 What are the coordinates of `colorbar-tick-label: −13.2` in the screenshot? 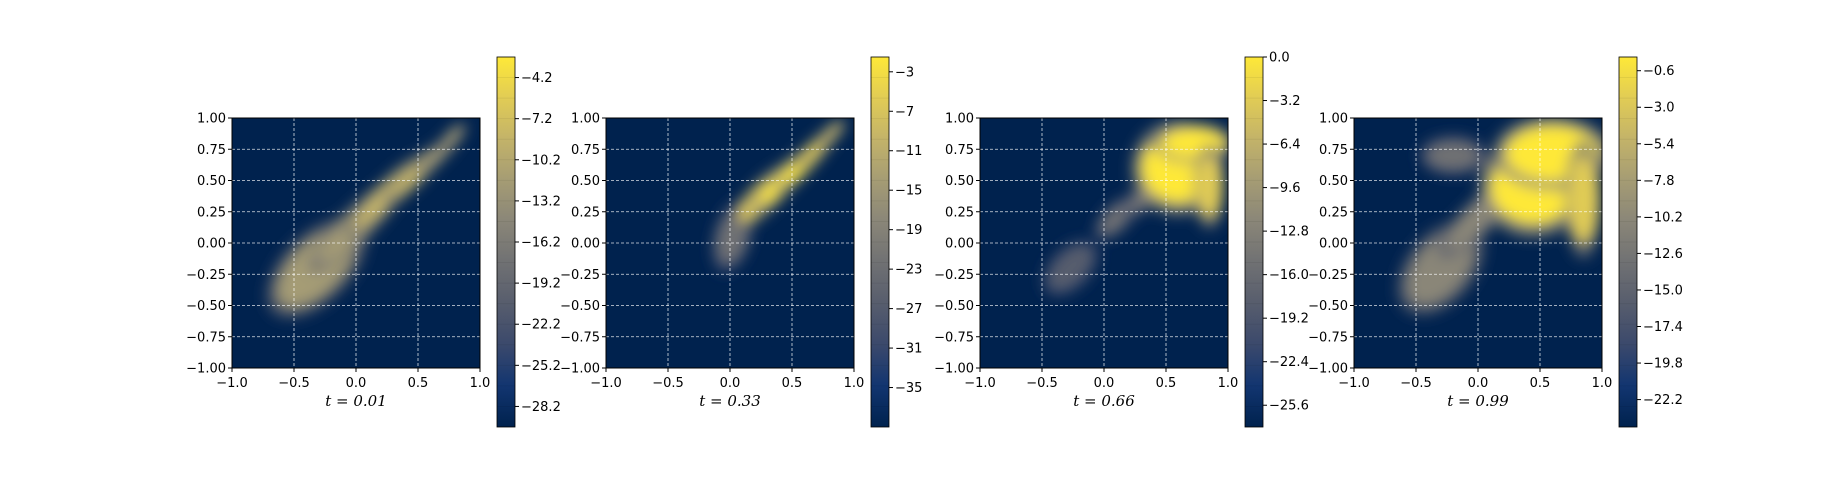 It's located at (541, 201).